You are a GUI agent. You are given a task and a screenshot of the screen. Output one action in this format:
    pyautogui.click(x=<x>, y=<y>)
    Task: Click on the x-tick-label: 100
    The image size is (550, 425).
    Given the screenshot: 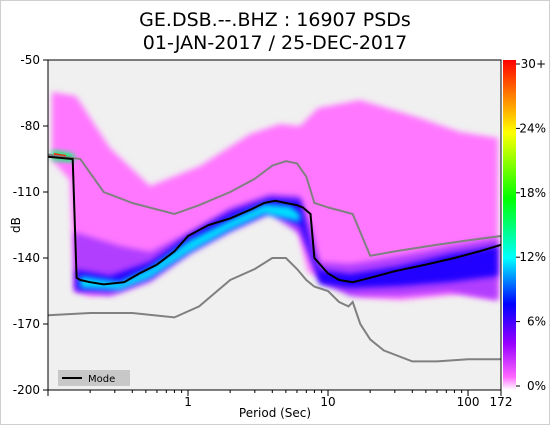 What is the action you would take?
    pyautogui.click(x=468, y=402)
    